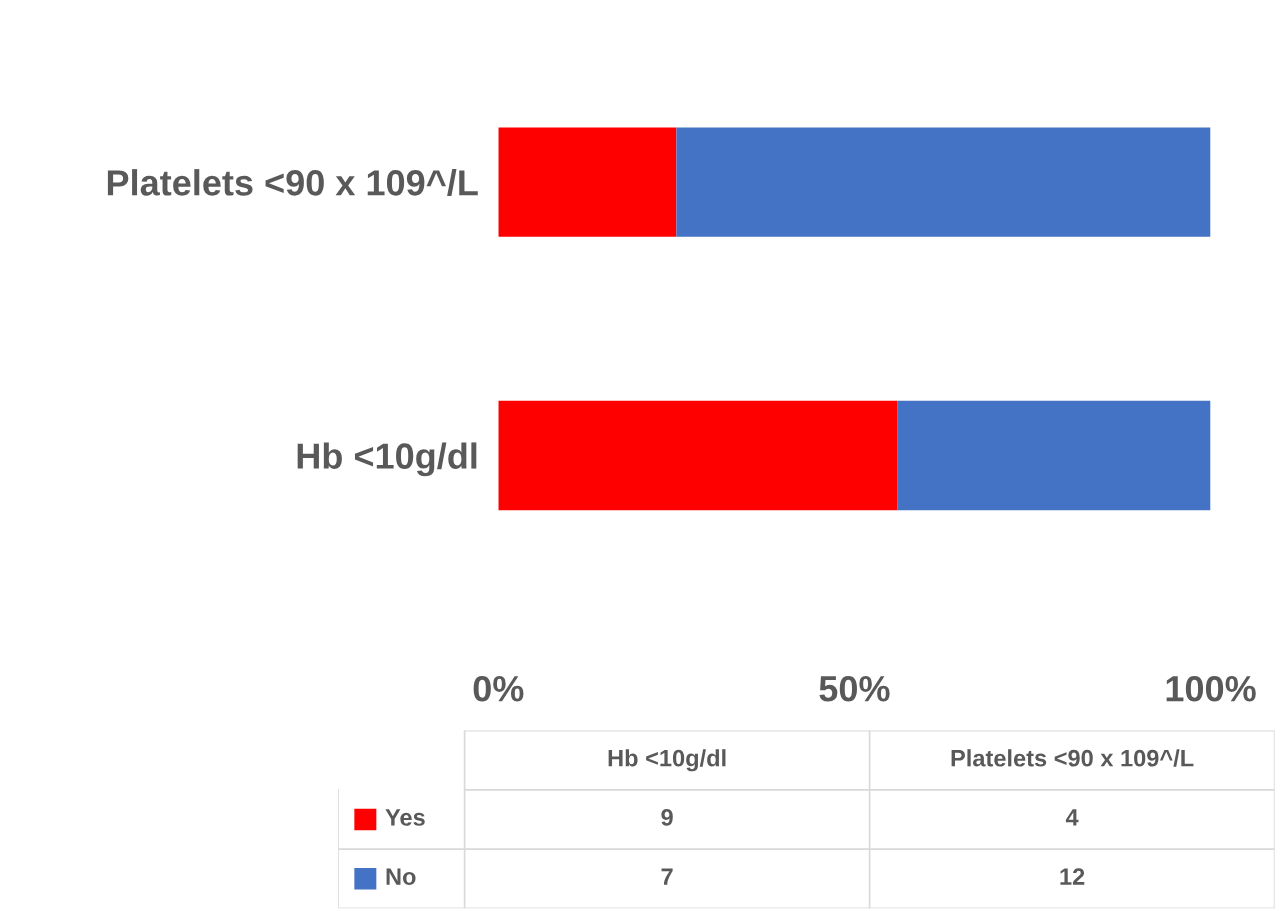 The image size is (1281, 911). I want to click on x-tick-label: 50%, so click(854, 688).